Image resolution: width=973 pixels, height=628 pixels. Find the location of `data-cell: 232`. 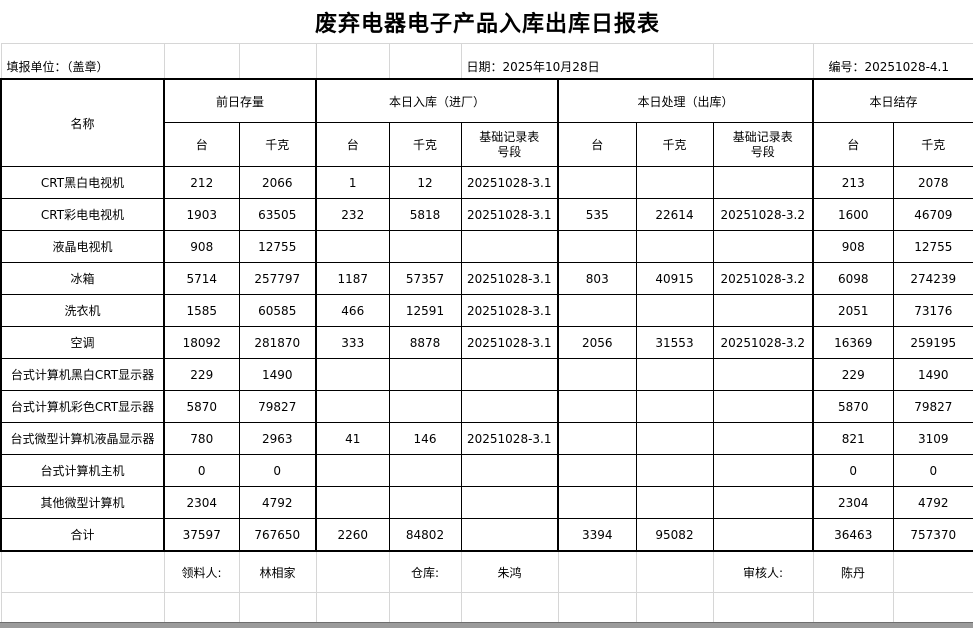

data-cell: 232 is located at coordinates (352, 214).